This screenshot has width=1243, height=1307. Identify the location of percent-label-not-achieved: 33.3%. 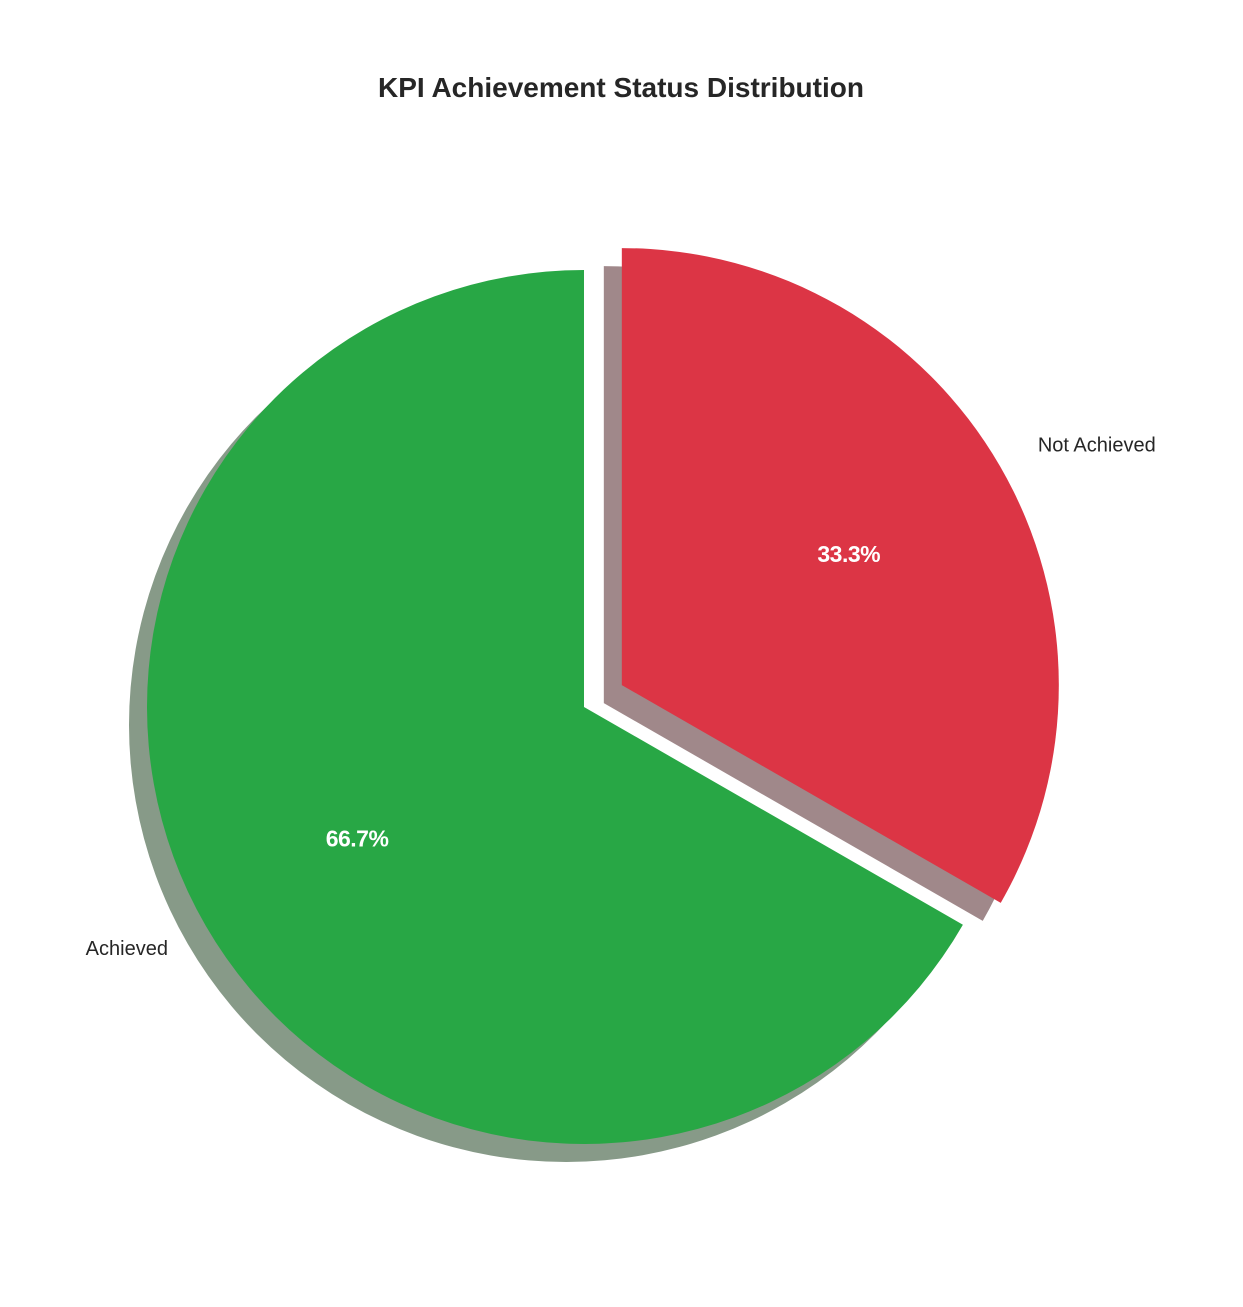
(848, 554).